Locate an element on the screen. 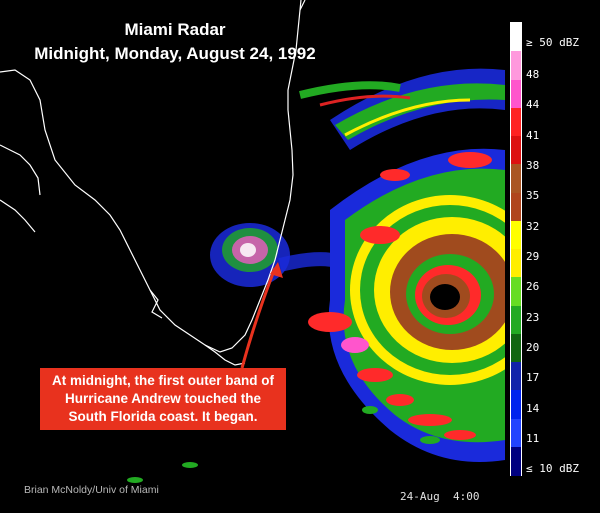  scale-top-label: ≥ 50 dBZ is located at coordinates (552, 42).